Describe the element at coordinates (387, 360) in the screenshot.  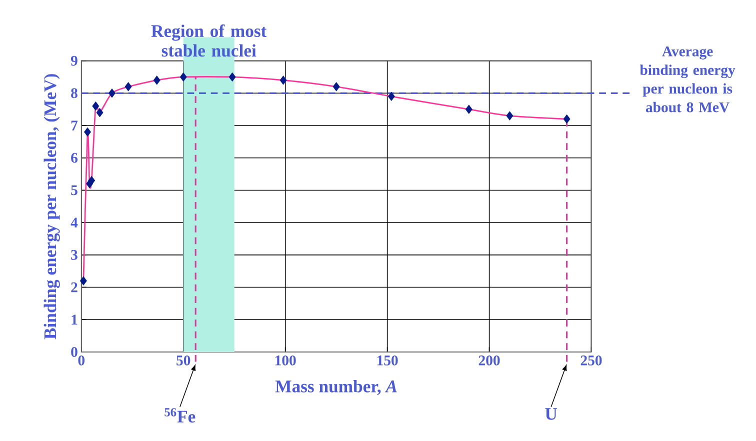
I see `x-tick-label: 150` at that location.